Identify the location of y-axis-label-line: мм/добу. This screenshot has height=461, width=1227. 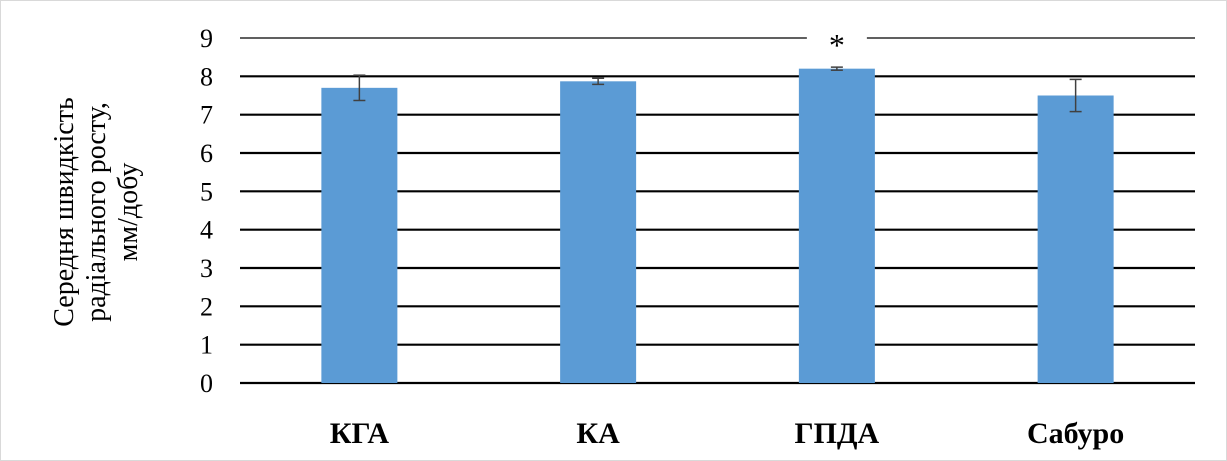
(128, 212).